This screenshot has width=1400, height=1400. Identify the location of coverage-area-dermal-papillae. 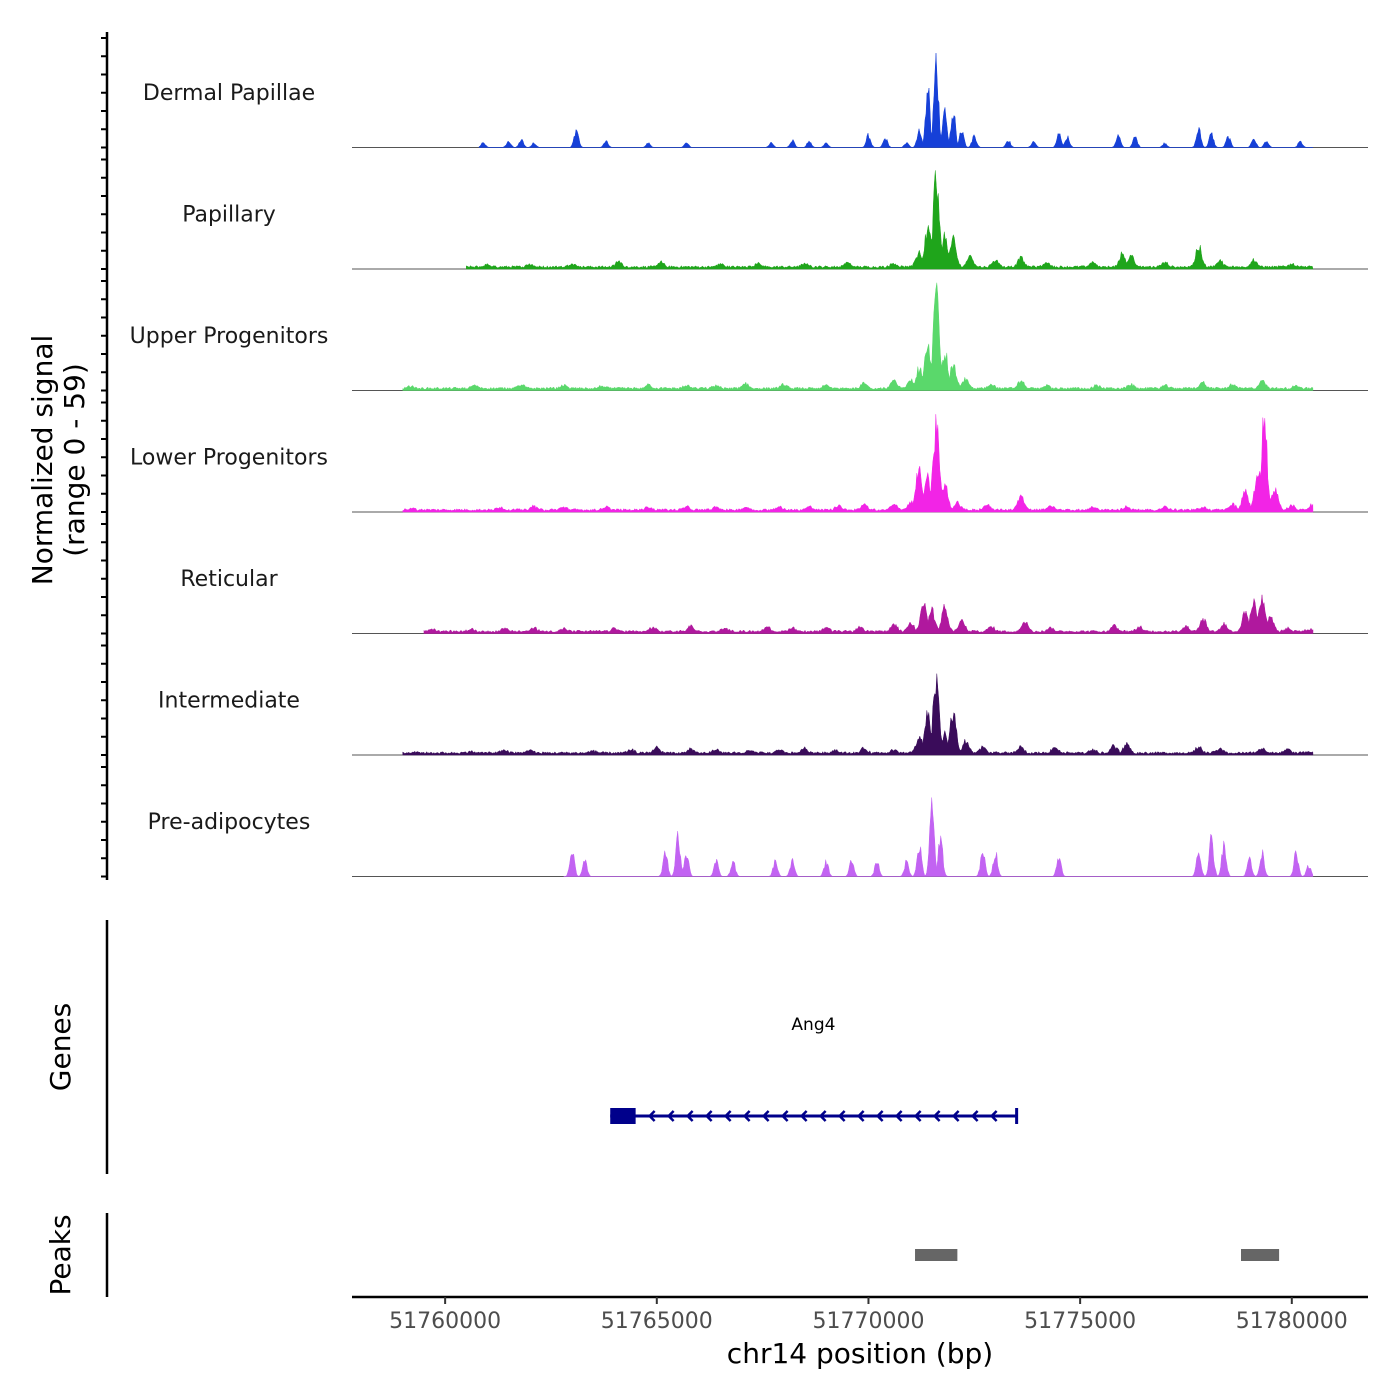
(895, 100).